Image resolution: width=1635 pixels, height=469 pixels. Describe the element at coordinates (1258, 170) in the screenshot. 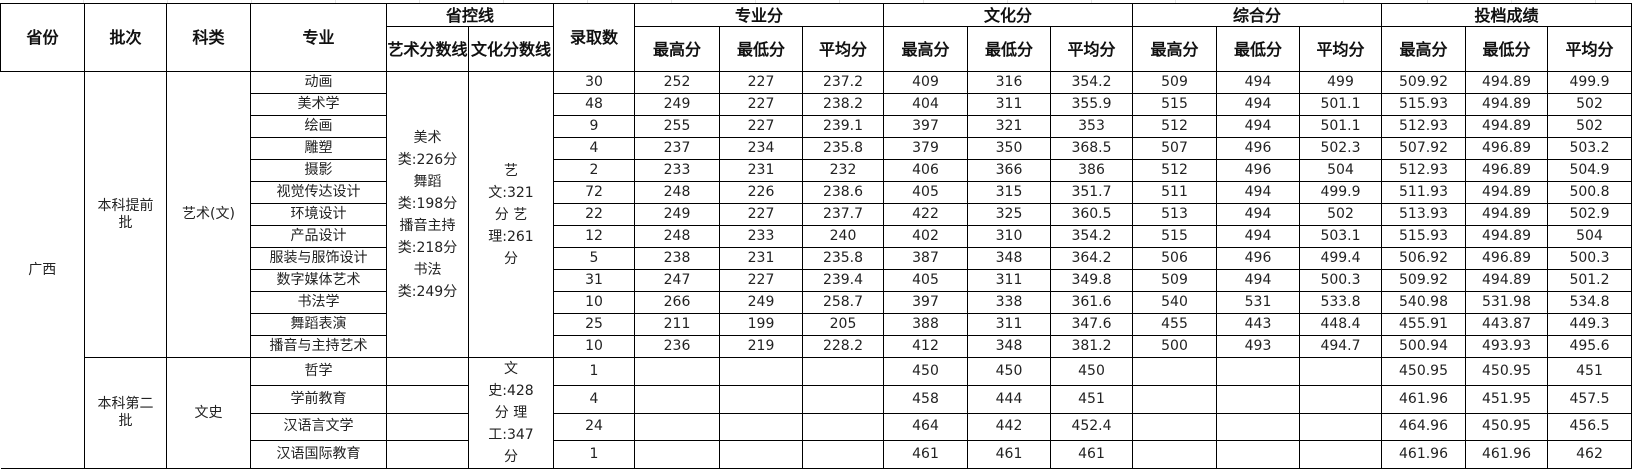

I see `composite-min-cell: 496` at that location.